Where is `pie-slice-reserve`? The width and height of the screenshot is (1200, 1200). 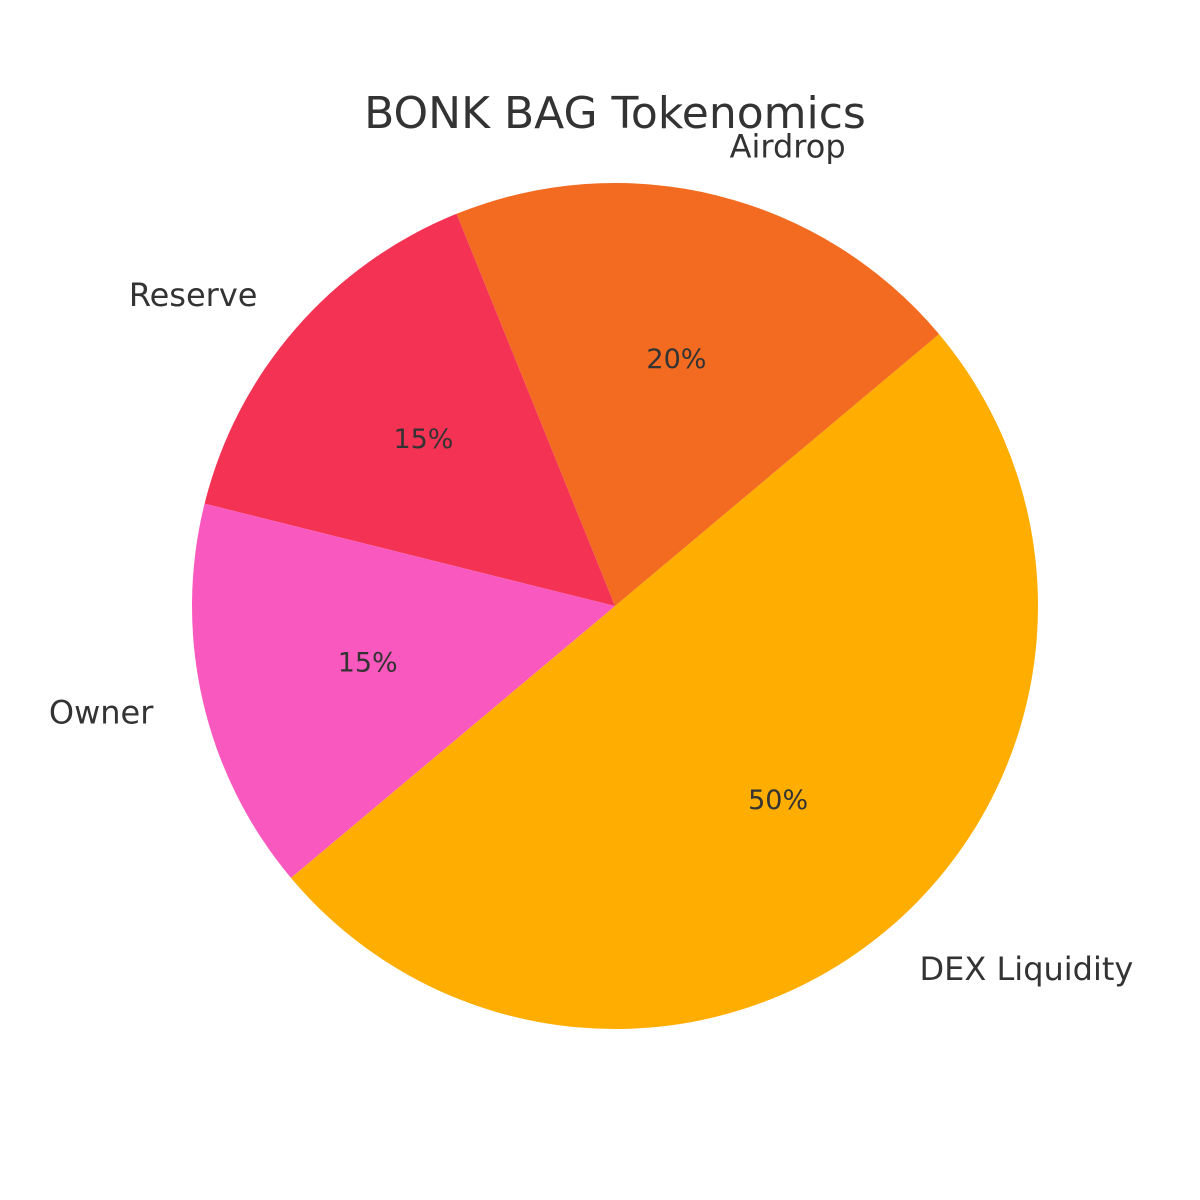
pie-slice-reserve is located at coordinates (409, 410).